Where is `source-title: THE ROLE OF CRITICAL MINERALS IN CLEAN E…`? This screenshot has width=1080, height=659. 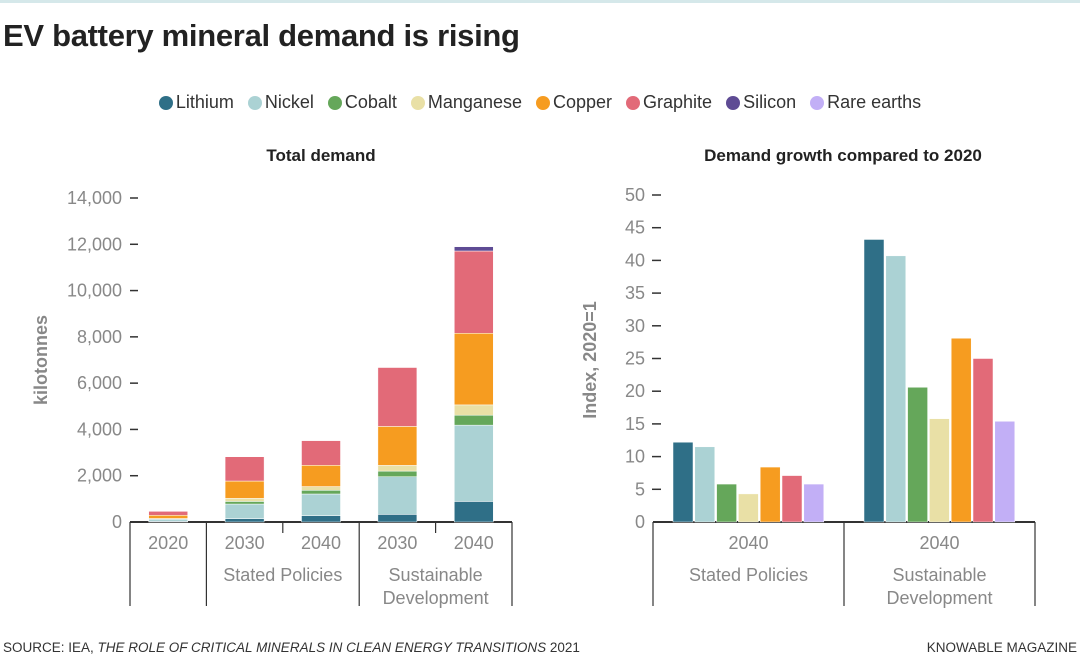 source-title: THE ROLE OF CRITICAL MINERALS IN CLEAN E… is located at coordinates (322, 647).